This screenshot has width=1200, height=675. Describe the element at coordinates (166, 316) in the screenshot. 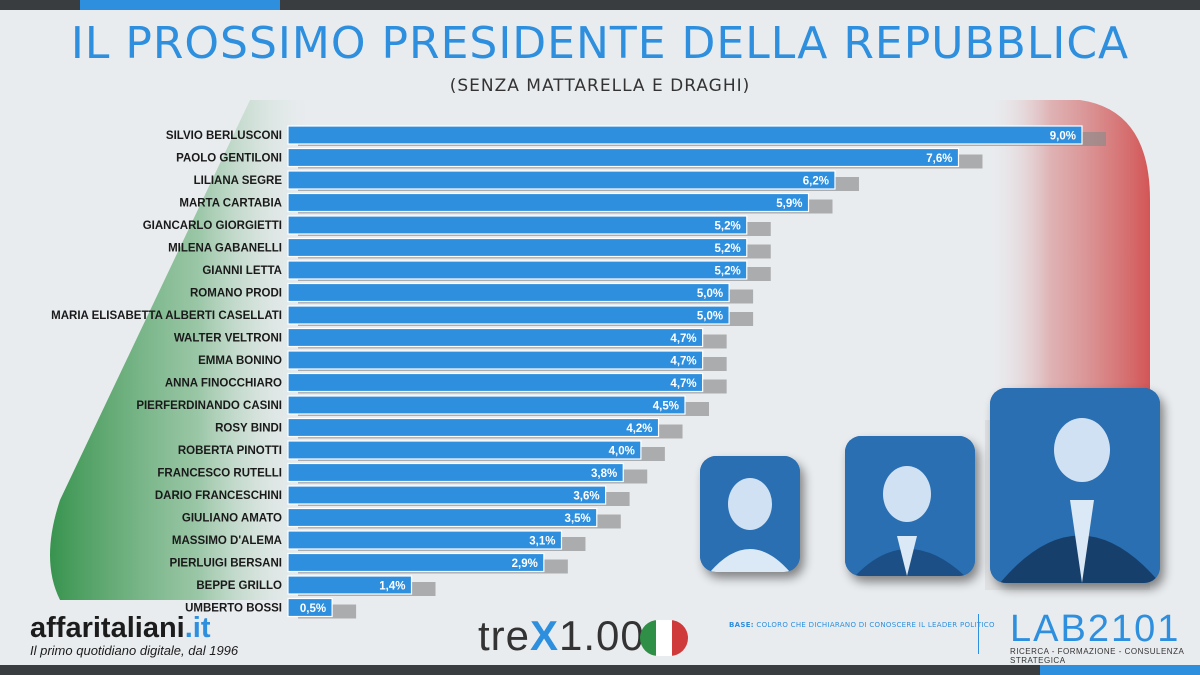

I see `category-label: MARIA ELISABETTA ALBERTI CASELLATI` at that location.